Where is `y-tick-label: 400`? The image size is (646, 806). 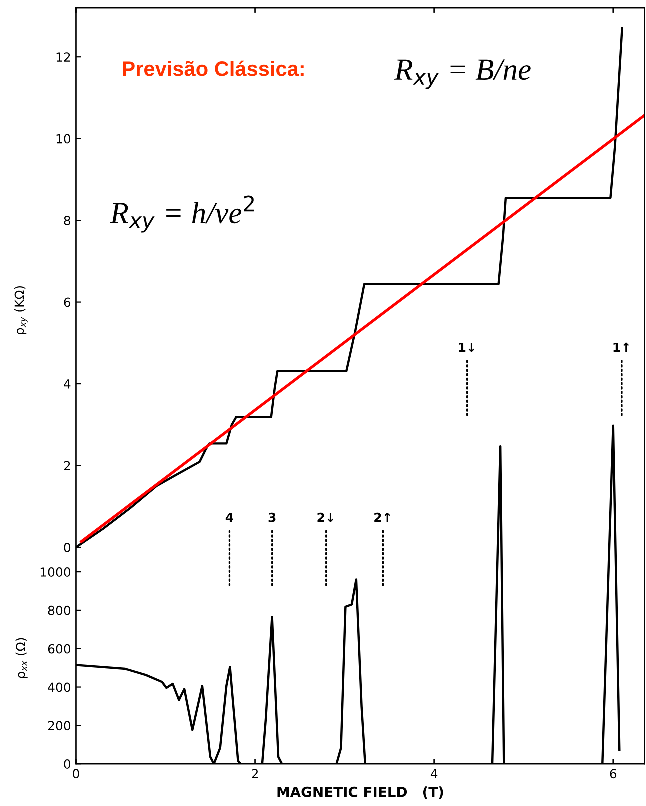
y-tick-label: 400 is located at coordinates (59, 687).